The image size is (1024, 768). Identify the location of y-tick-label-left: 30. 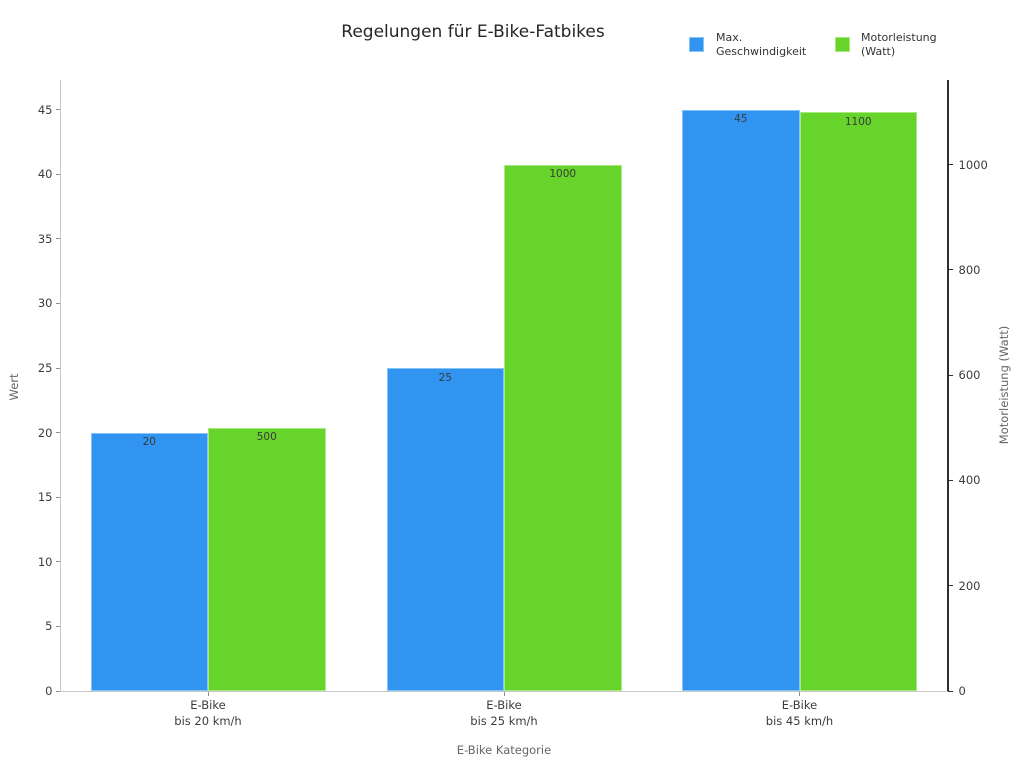
(45, 303).